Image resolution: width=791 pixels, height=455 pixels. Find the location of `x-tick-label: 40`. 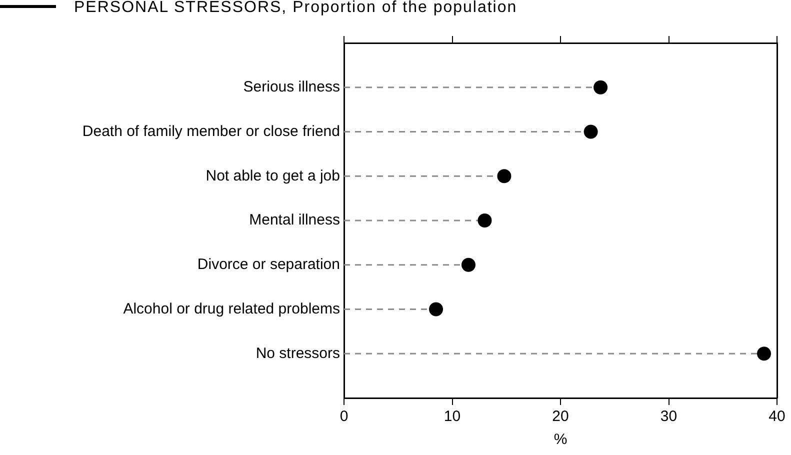

x-tick-label: 40 is located at coordinates (777, 417).